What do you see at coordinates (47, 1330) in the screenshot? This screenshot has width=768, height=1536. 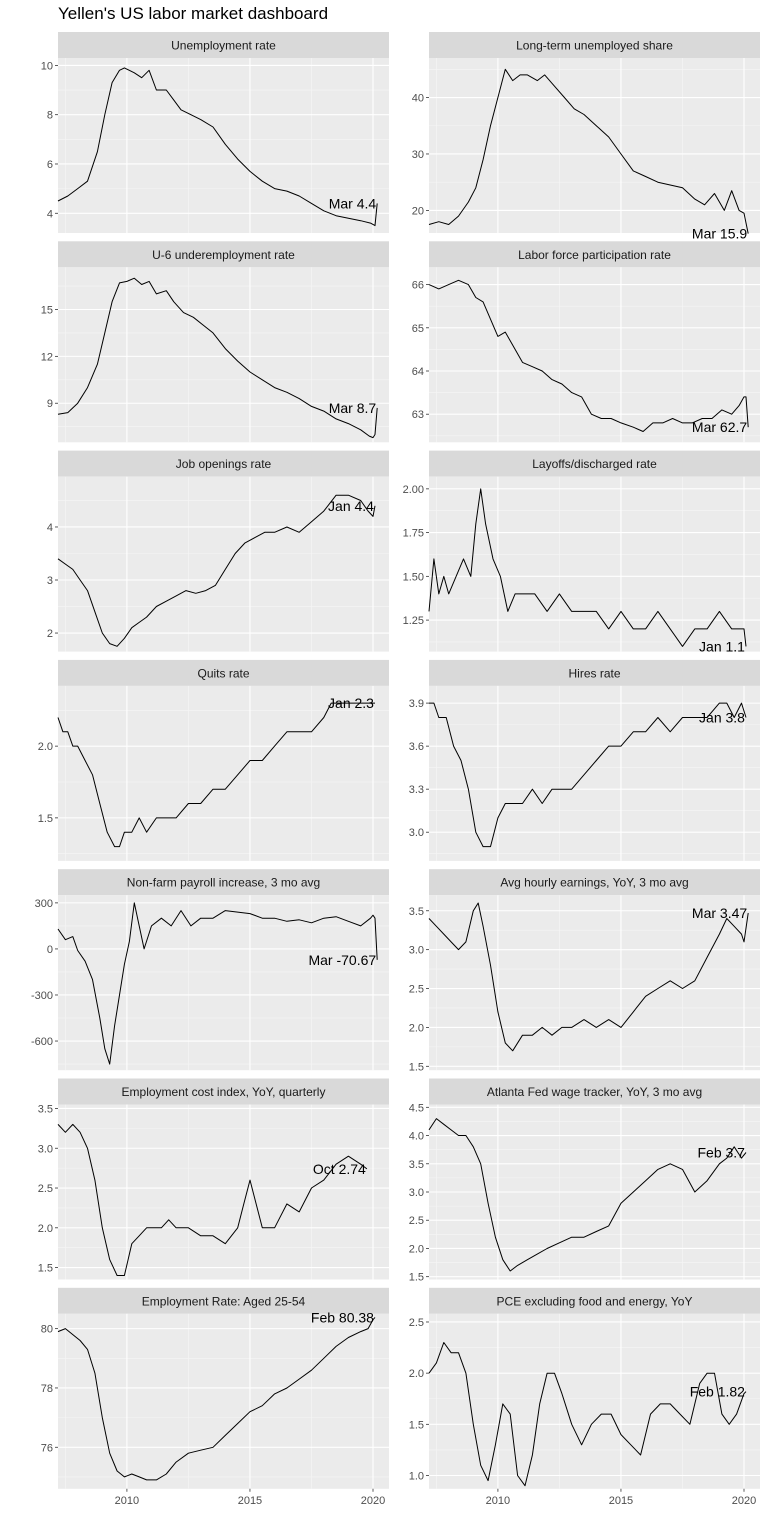 I see `y-tick-label: 80` at bounding box center [47, 1330].